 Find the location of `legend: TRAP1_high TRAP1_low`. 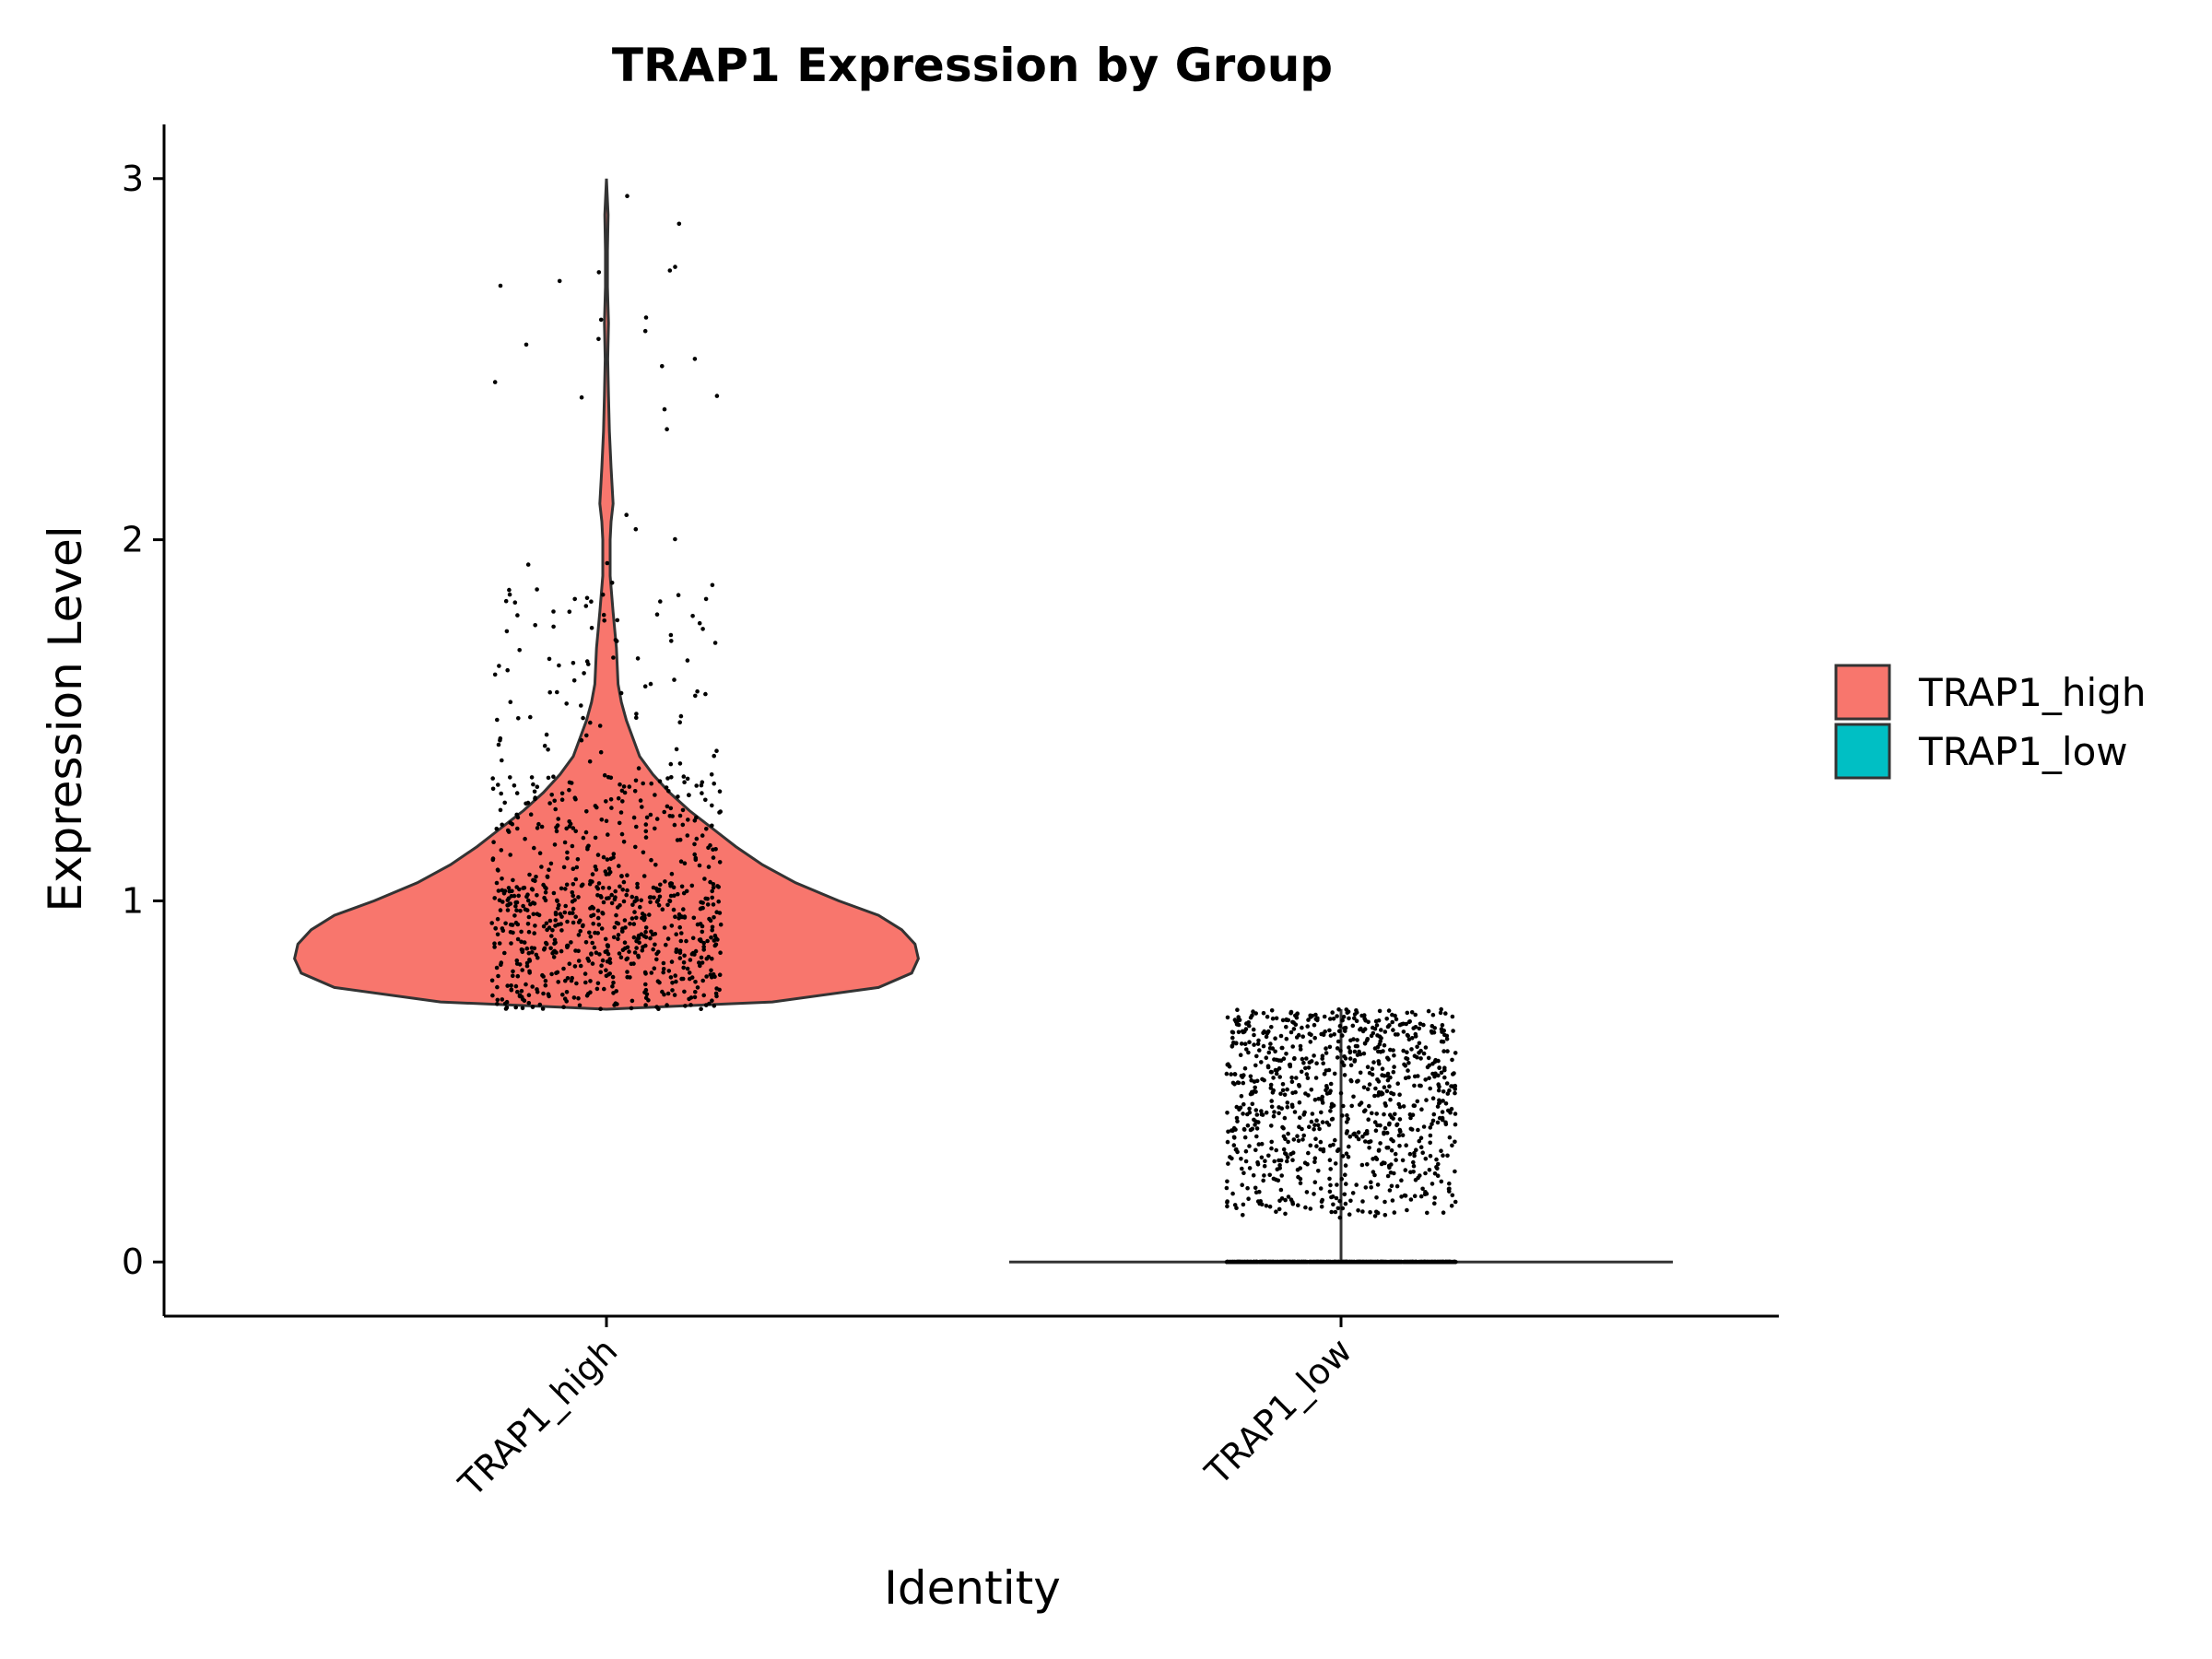

legend: TRAP1_high TRAP1_low is located at coordinates (1990, 722).